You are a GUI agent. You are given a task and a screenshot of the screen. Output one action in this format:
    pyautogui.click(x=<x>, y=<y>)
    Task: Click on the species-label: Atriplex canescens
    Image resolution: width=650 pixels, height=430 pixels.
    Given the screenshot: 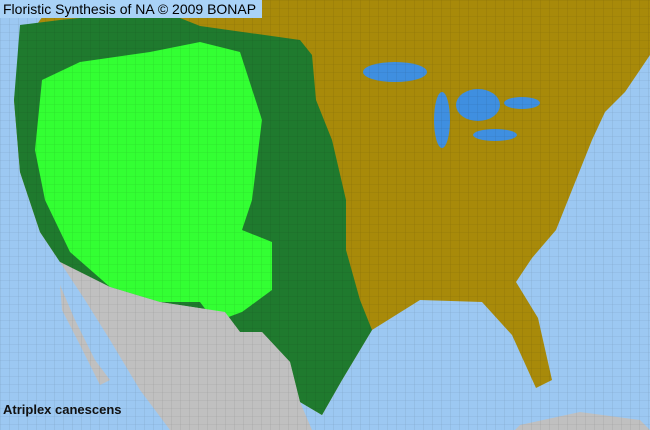 What is the action you would take?
    pyautogui.click(x=62, y=409)
    